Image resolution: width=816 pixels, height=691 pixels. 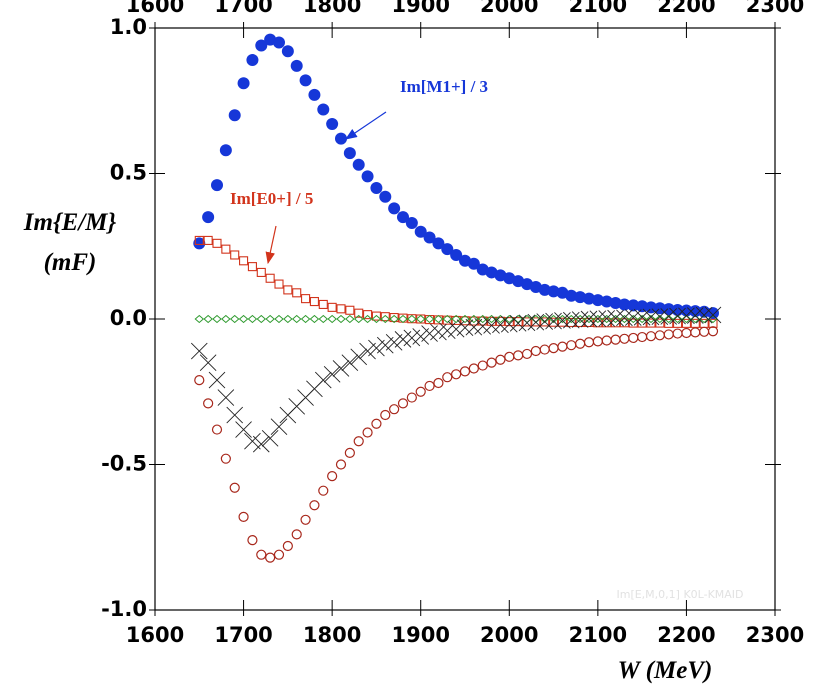 I want to click on x-tick-label: 1600, so click(x=155, y=635).